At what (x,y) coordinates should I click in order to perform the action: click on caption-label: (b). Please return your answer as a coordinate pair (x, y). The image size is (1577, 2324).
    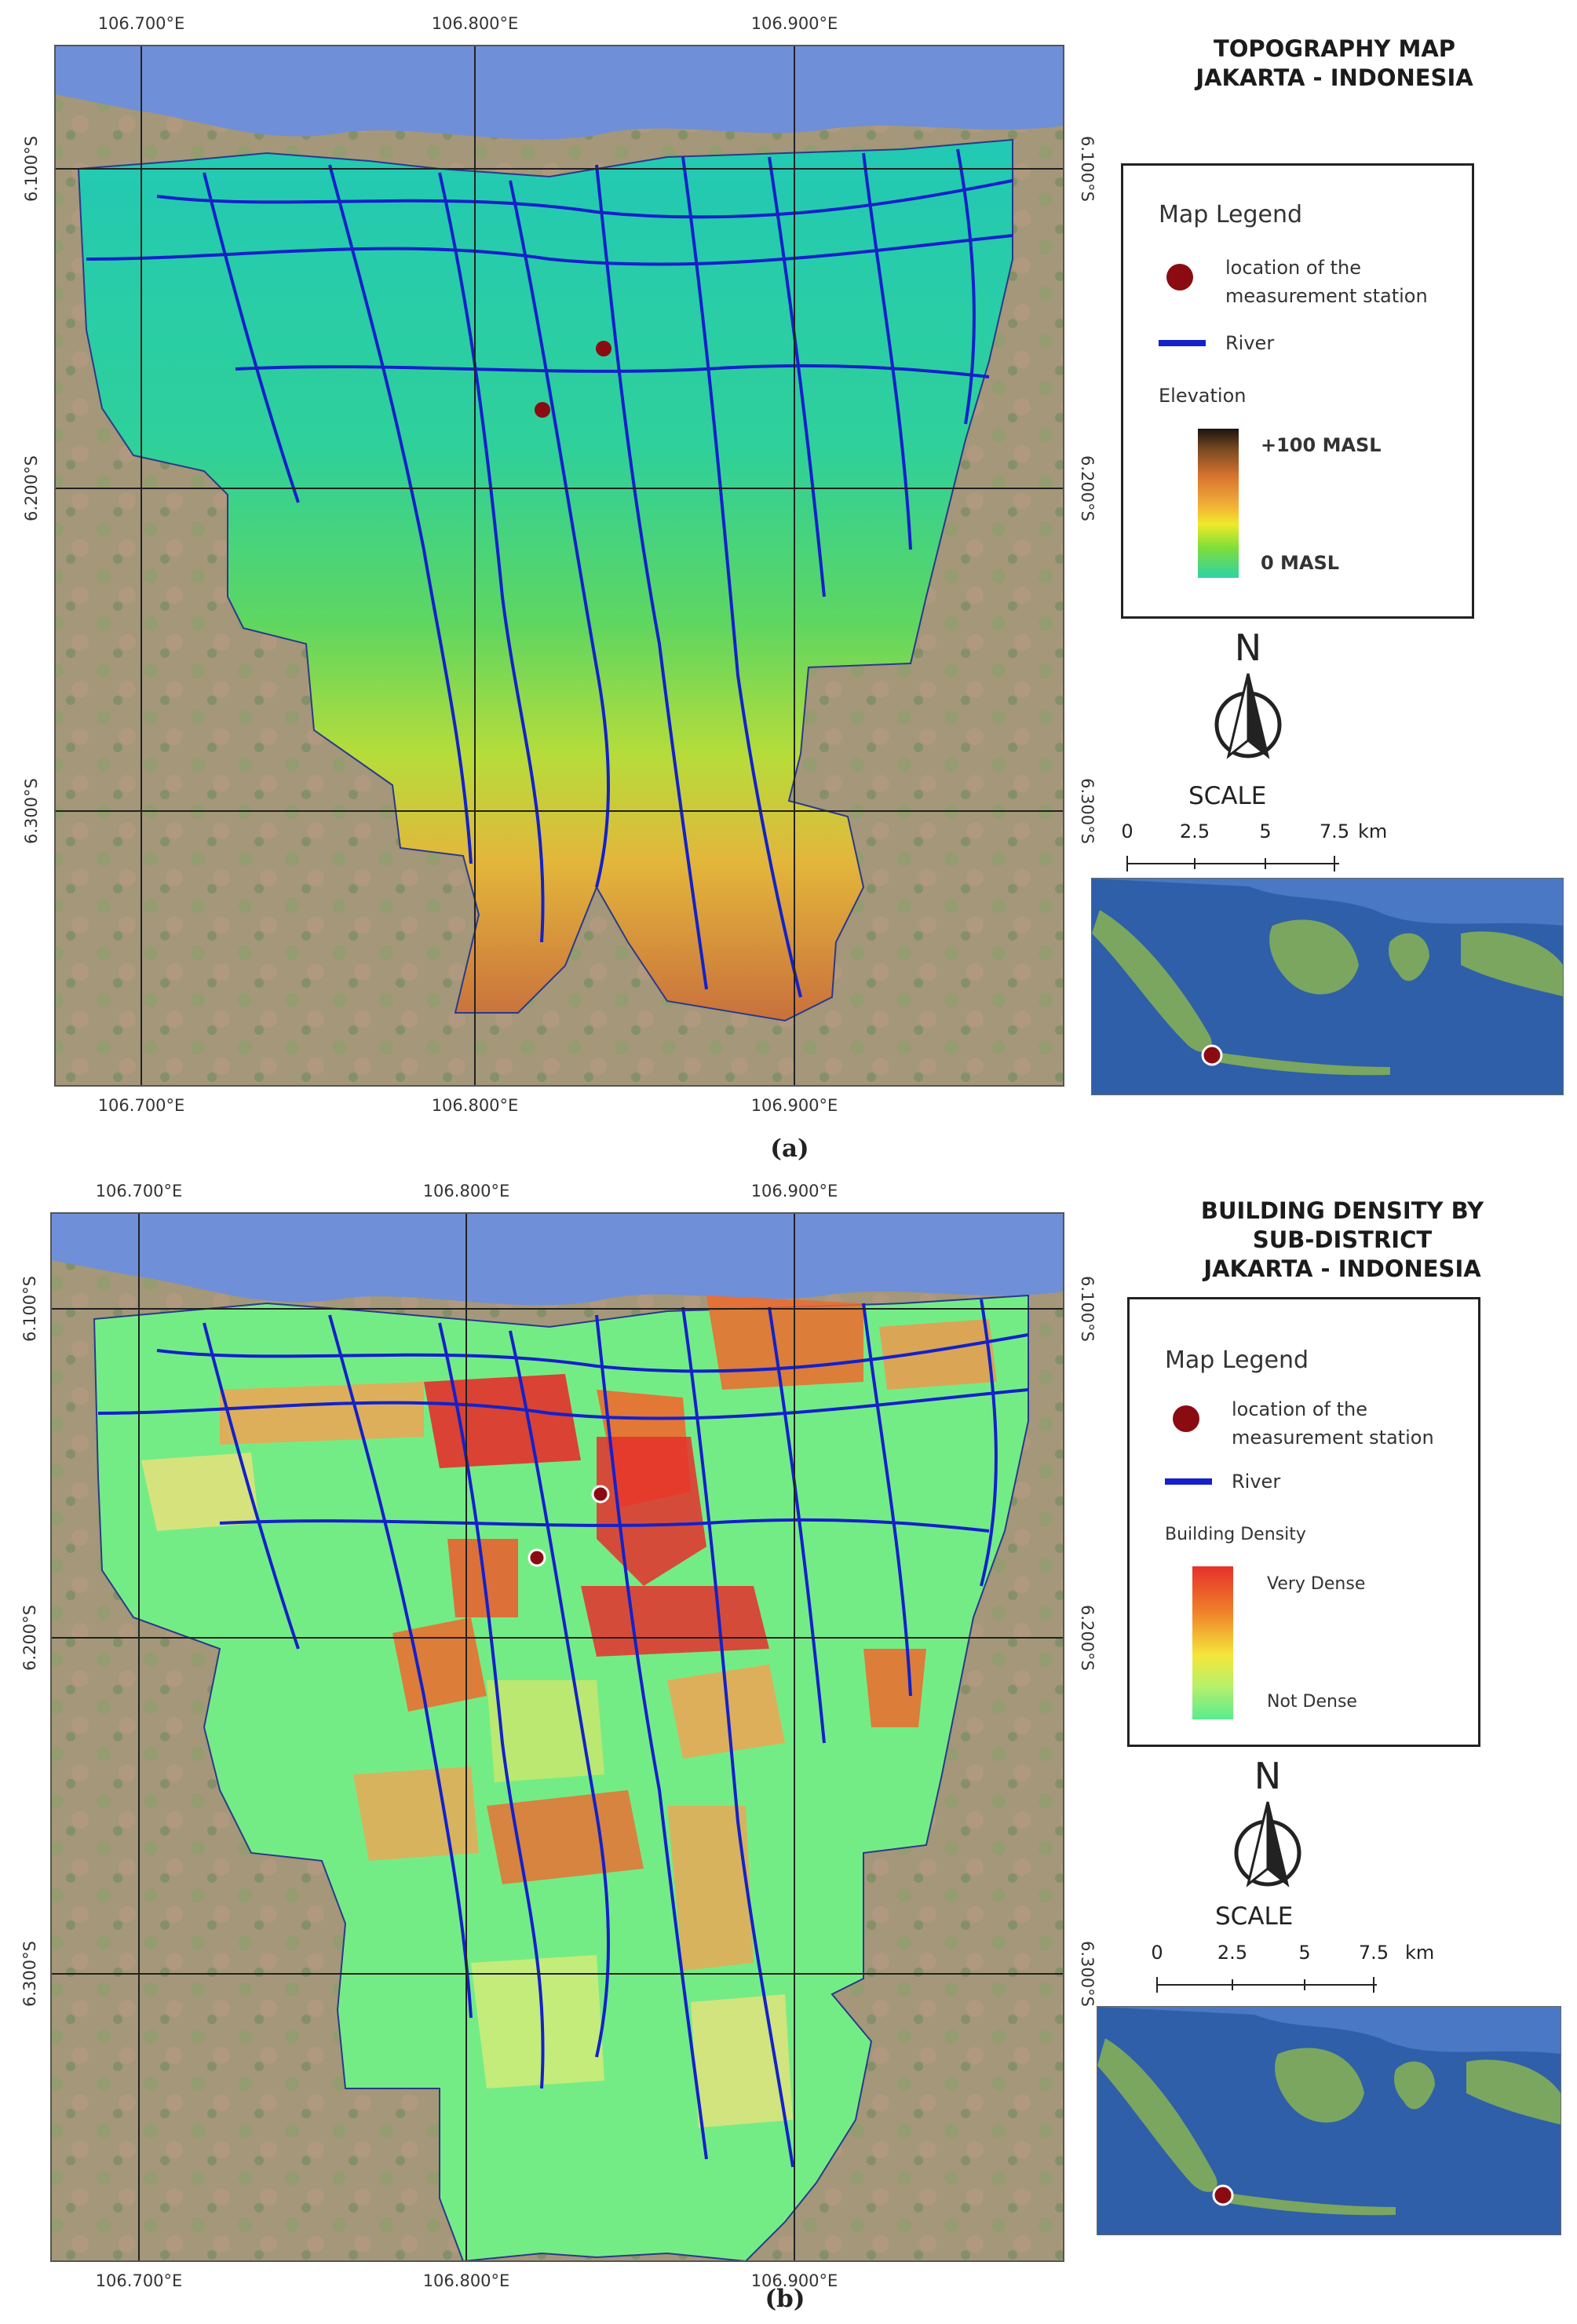
    Looking at the image, I should click on (785, 2299).